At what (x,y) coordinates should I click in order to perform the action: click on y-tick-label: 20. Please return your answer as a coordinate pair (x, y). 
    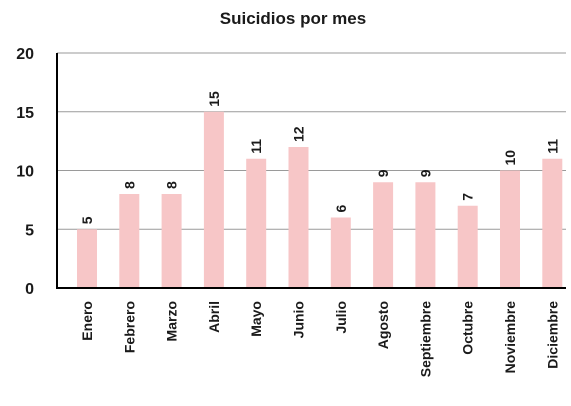
    Looking at the image, I should click on (25, 54).